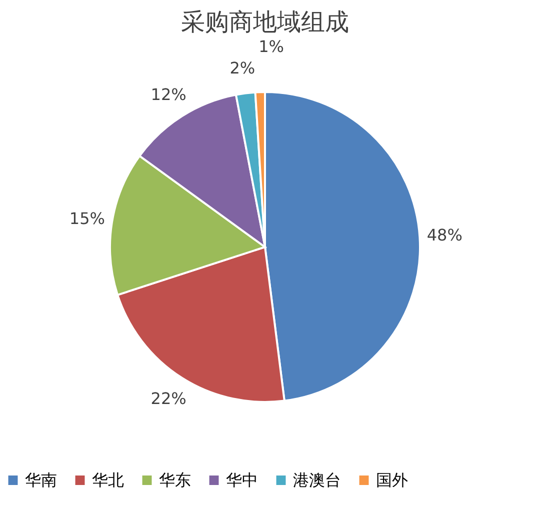 This screenshot has width=550, height=514. I want to click on legend-label: 港澳台, so click(317, 480).